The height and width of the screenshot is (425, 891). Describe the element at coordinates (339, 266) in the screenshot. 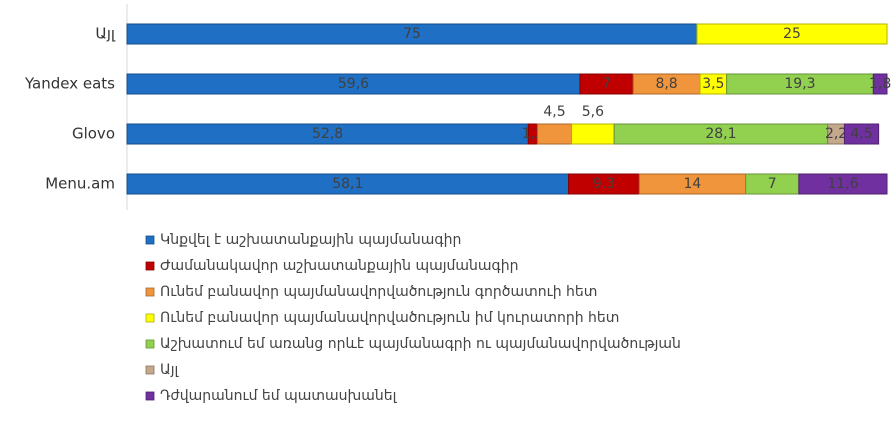

I see `legend-label: Ժամանակավոր աշխատանքային պայմանագիր` at that location.